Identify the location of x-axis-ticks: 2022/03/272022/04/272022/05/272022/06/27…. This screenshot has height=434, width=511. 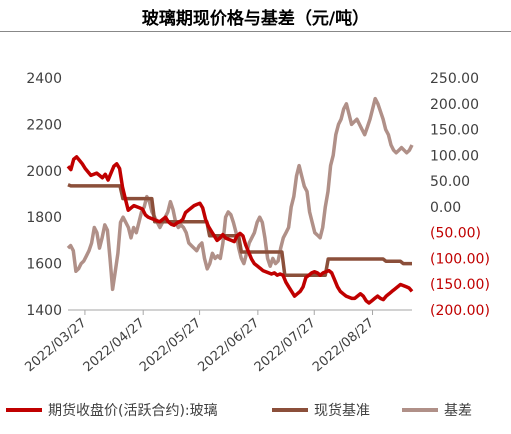
(199, 342).